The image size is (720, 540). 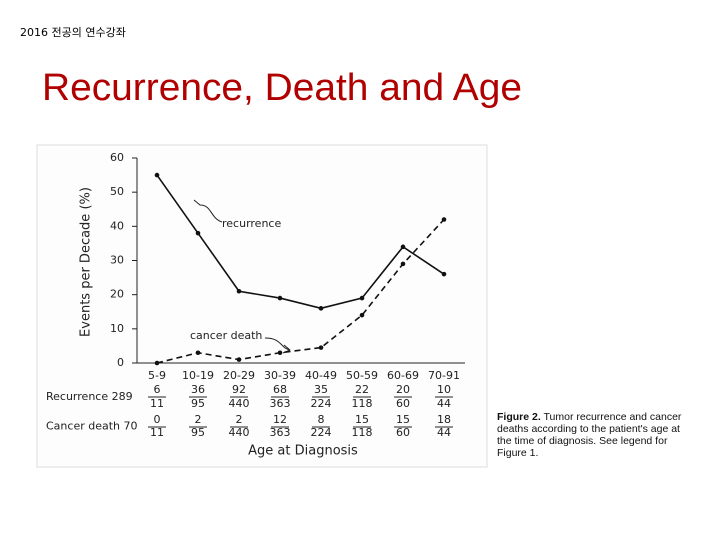 What do you see at coordinates (117, 260) in the screenshot?
I see `y-tick-label: 30` at bounding box center [117, 260].